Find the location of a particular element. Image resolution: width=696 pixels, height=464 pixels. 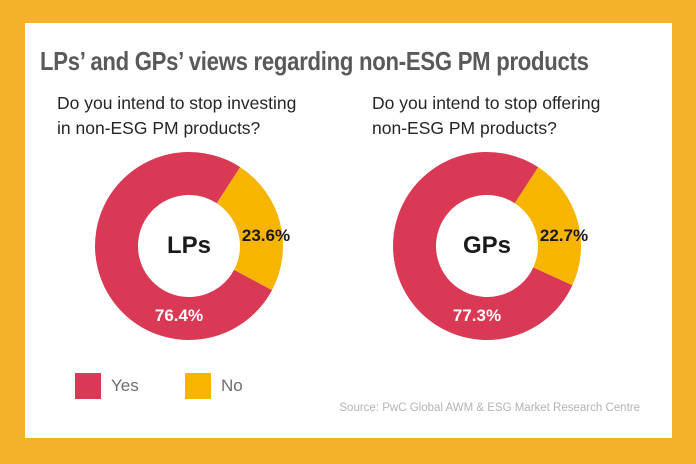

legend-item-no: No is located at coordinates (214, 386).